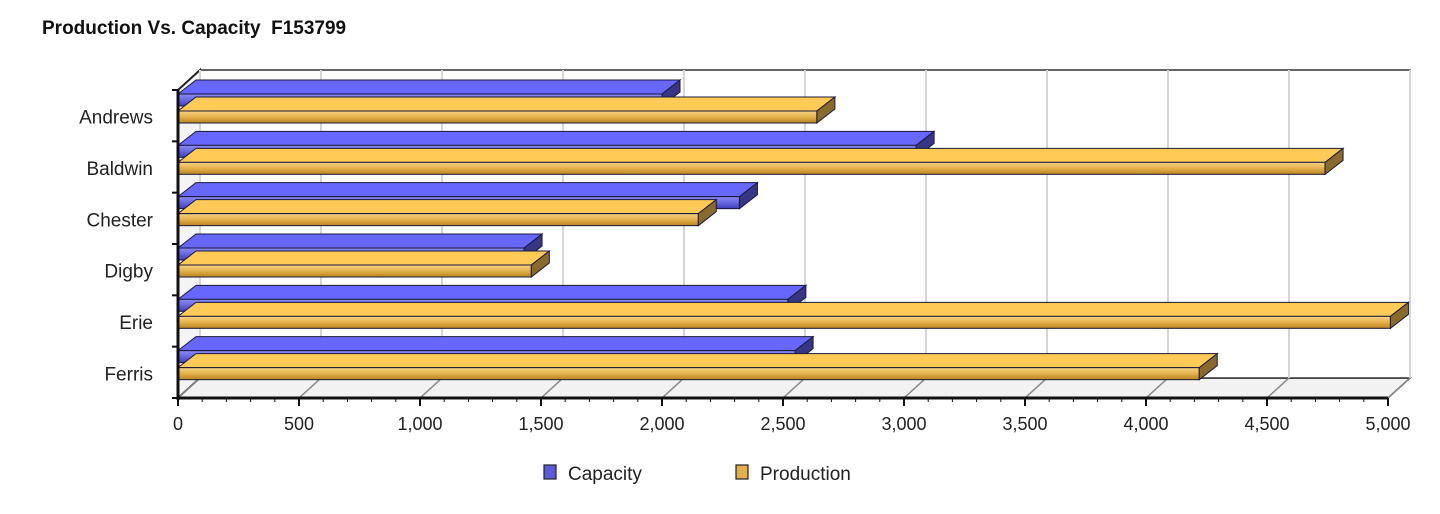 This screenshot has width=1440, height=514. What do you see at coordinates (1387, 424) in the screenshot?
I see `x-tick-label-5000: 5,000` at bounding box center [1387, 424].